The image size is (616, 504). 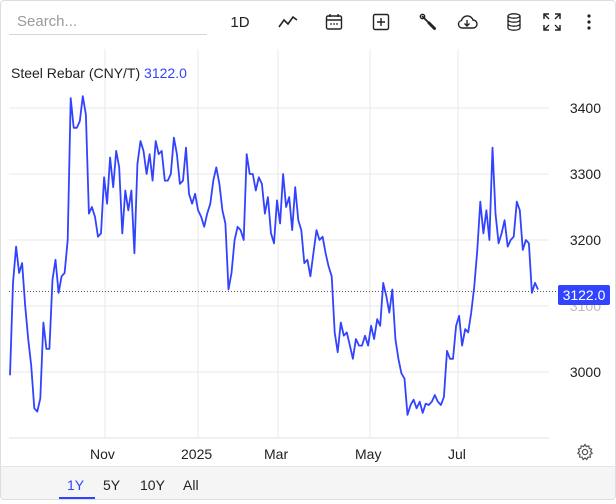 I want to click on range-selector: 1Y 5Y 10Y All, so click(x=308, y=482).